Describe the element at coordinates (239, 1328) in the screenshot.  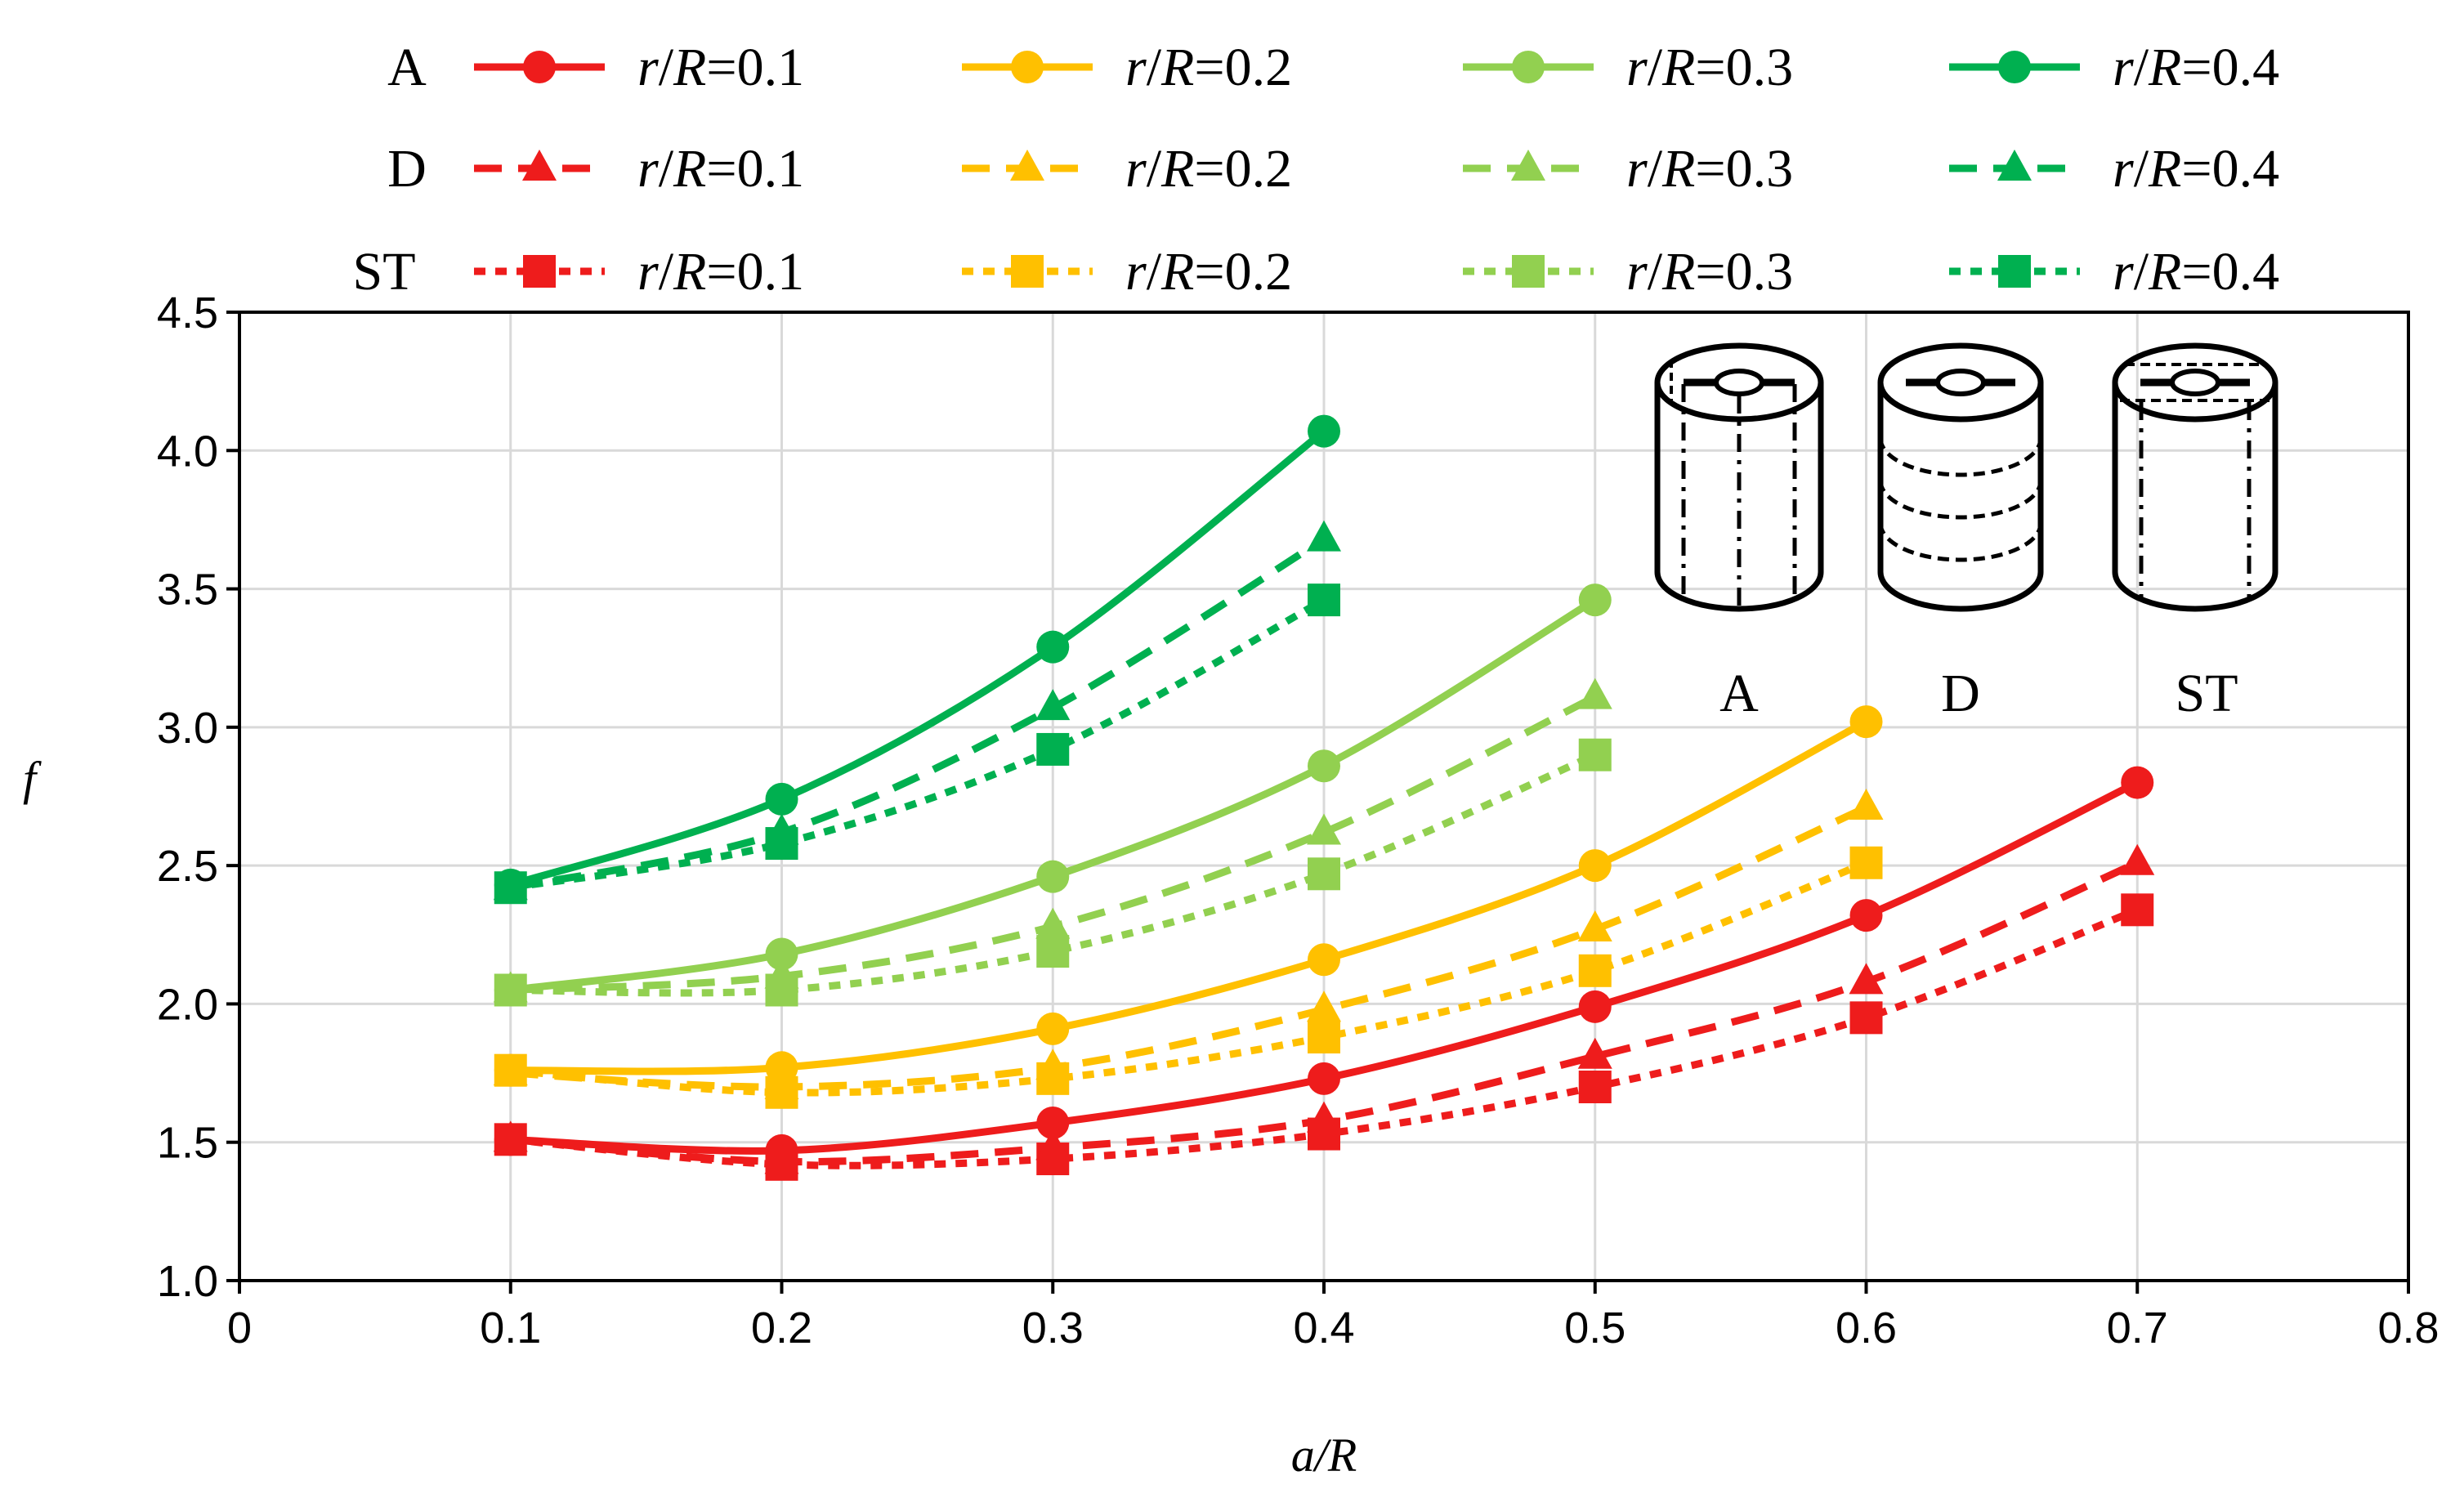
I see `x-tick-label: 0` at that location.